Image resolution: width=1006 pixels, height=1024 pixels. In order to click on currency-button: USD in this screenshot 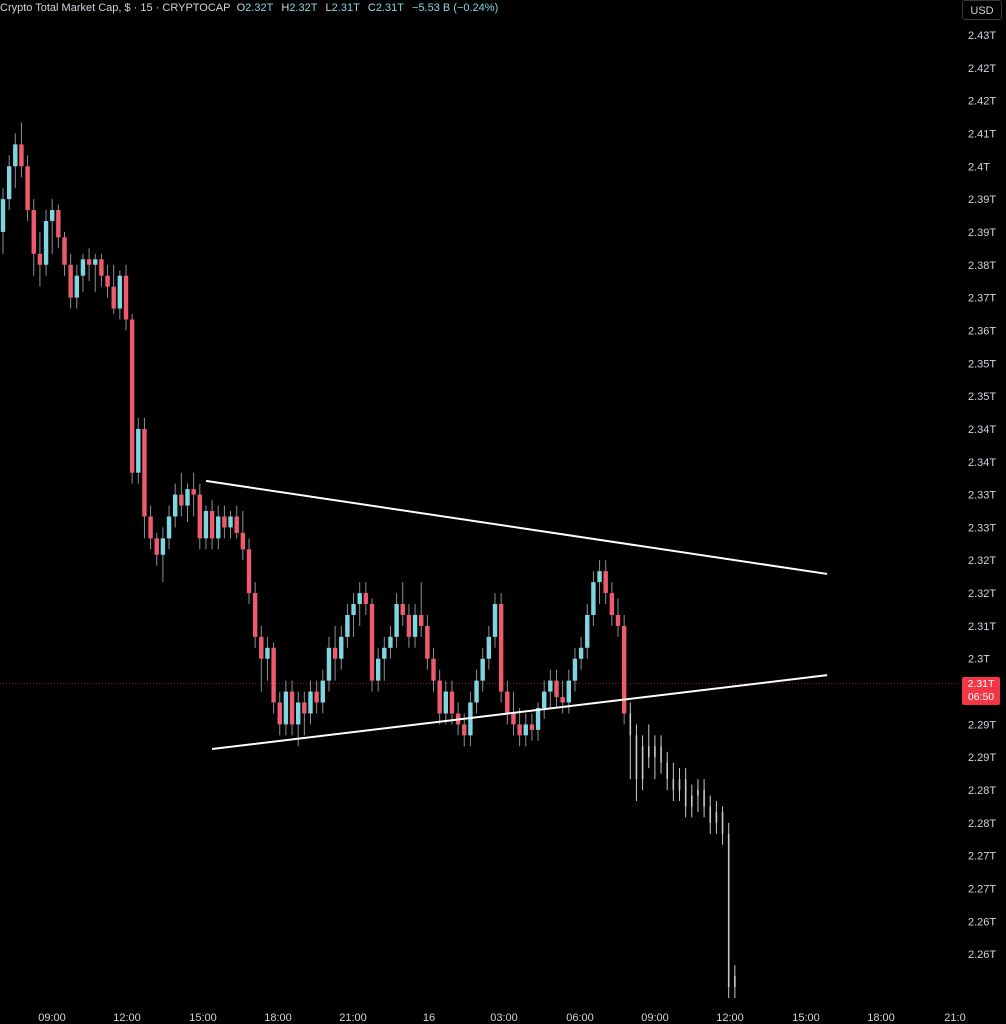, I will do `click(982, 10)`.